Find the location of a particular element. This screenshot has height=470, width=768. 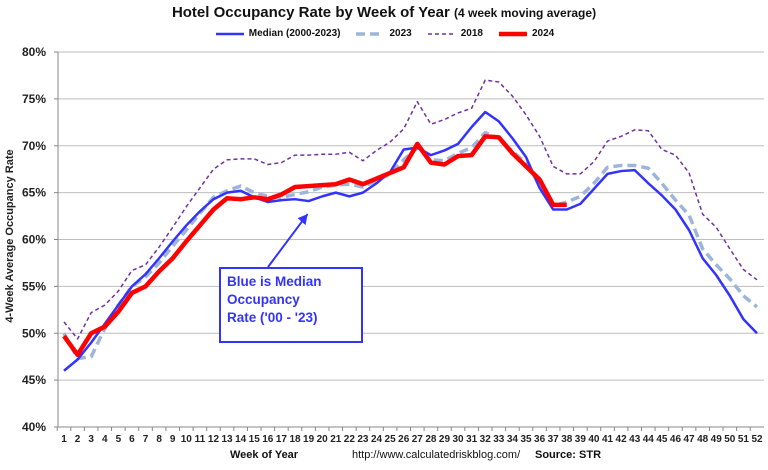

y-tick-label: 70% is located at coordinates (34, 146).